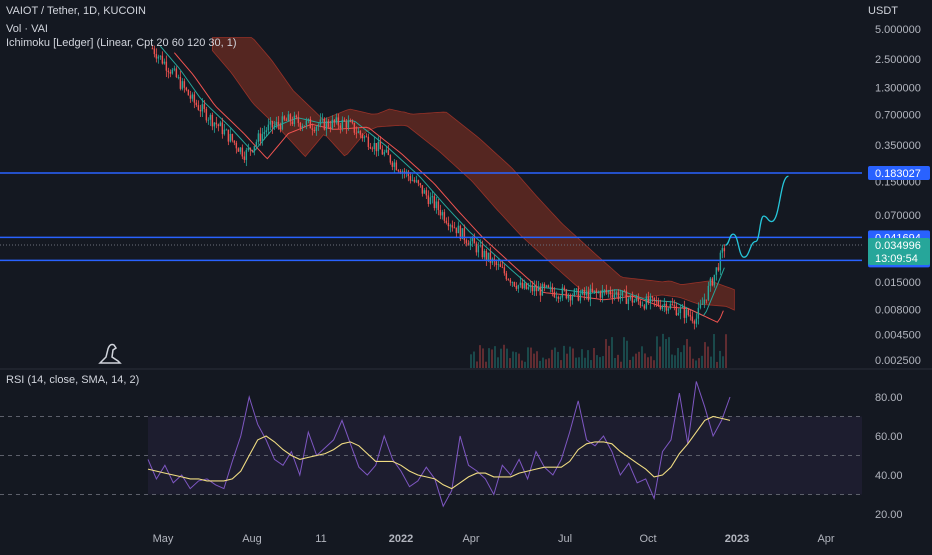 Image resolution: width=932 pixels, height=555 pixels. What do you see at coordinates (898, 174) in the screenshot?
I see `level-badge-0-text: 0.183027` at bounding box center [898, 174].